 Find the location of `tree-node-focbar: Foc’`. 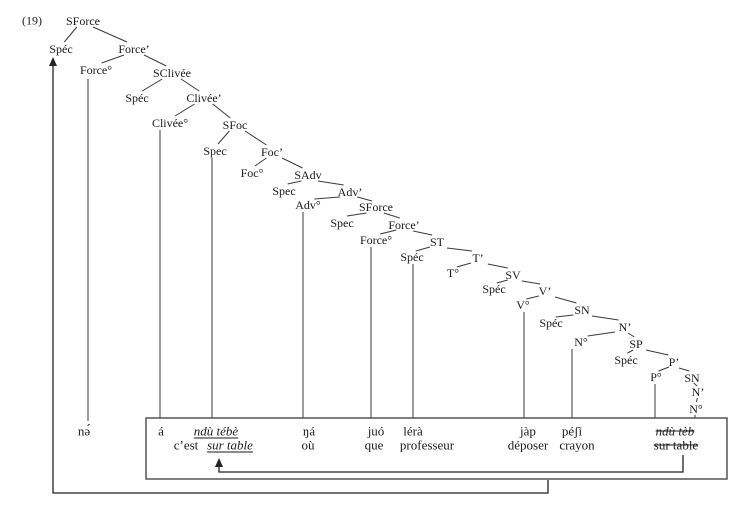

tree-node-focbar: Foc’ is located at coordinates (272, 152).